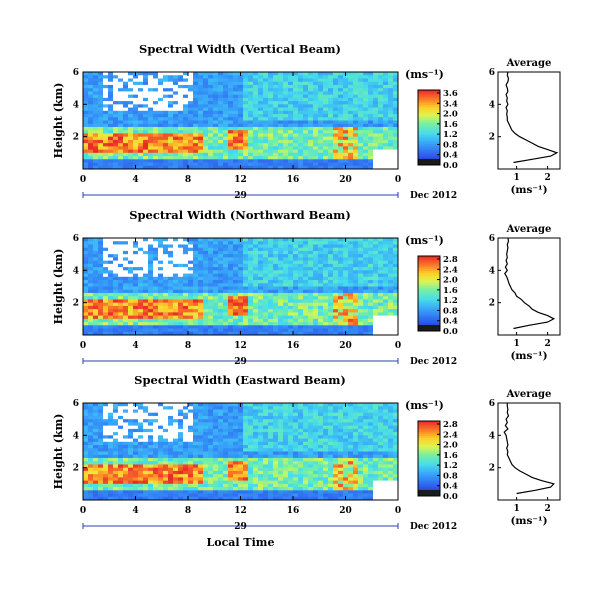 The width and height of the screenshot is (612, 598). I want to click on x-tick-label: 20, so click(345, 180).